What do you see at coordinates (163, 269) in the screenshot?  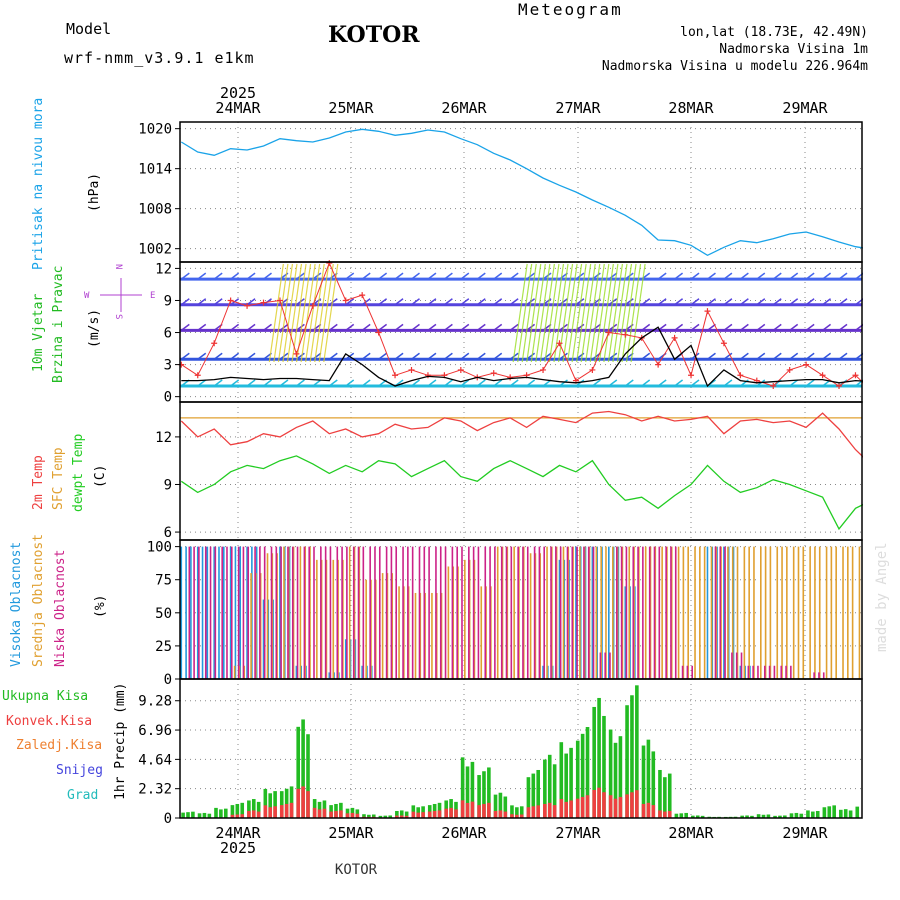 I see `ytick-label-1-4: 12` at bounding box center [163, 269].